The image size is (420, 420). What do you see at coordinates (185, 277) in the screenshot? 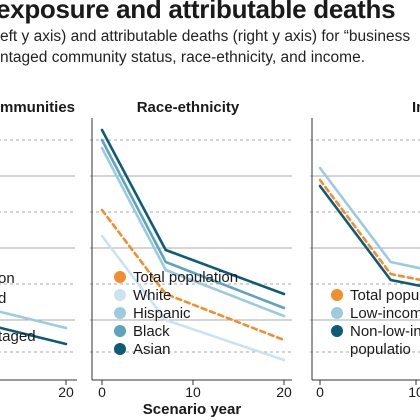
I see `legend-label: Total population` at bounding box center [185, 277].